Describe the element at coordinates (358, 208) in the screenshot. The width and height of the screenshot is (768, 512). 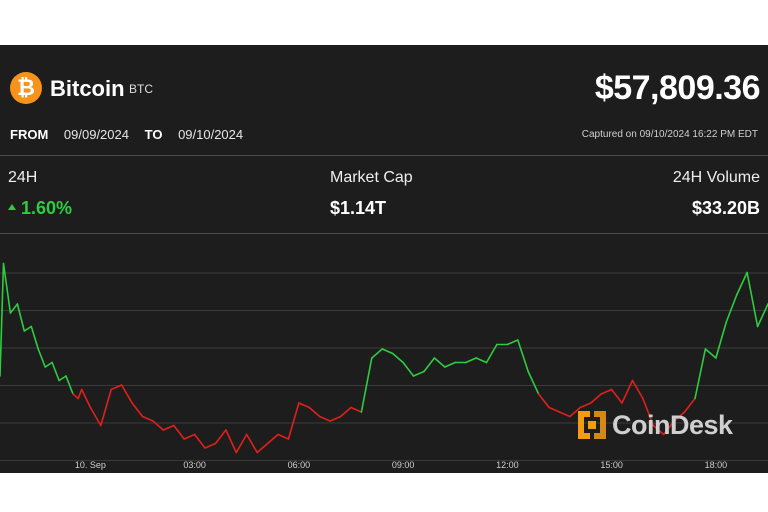
I see `market-cap-value: $1.14T` at that location.